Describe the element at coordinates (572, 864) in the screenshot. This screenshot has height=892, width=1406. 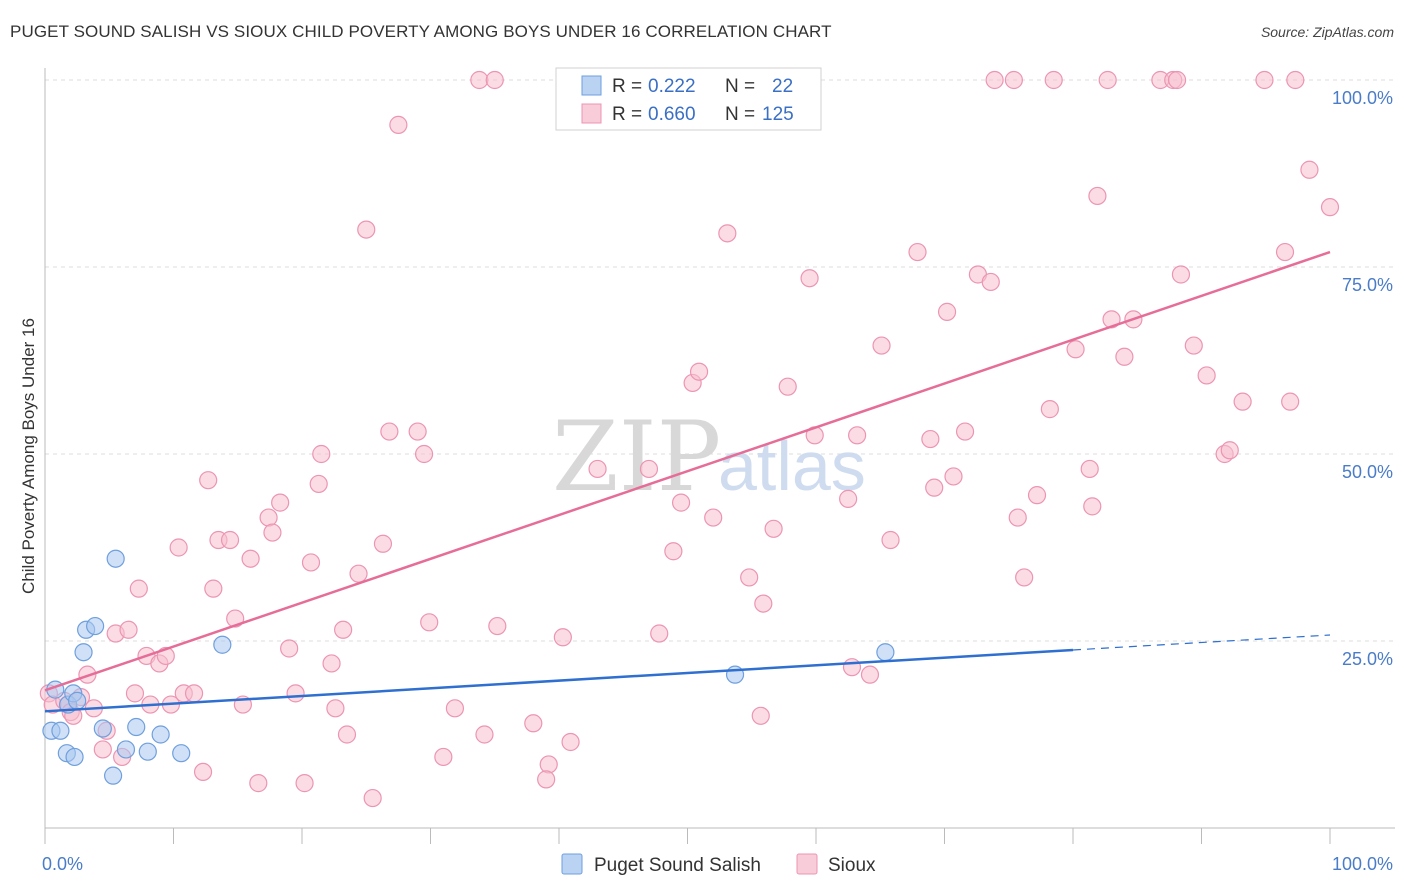
I see `series-legend-swatch-salish` at that location.